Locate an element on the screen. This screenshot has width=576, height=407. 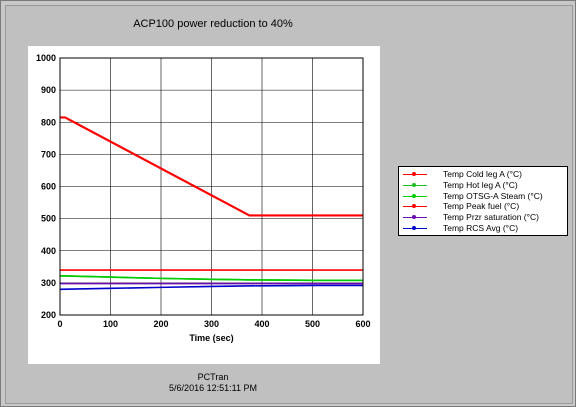
legend-item: Temp Przr saturation (°C) is located at coordinates (483, 217).